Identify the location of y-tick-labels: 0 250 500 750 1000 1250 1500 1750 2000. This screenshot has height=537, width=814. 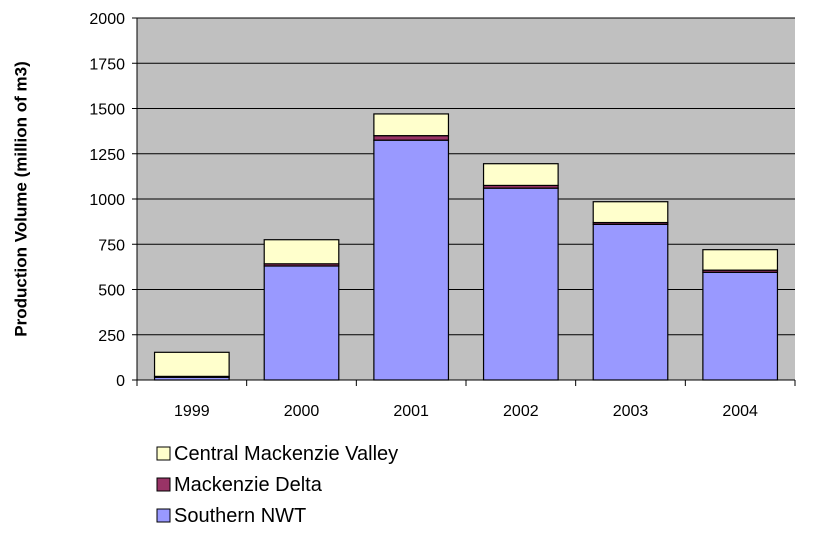
(107, 200).